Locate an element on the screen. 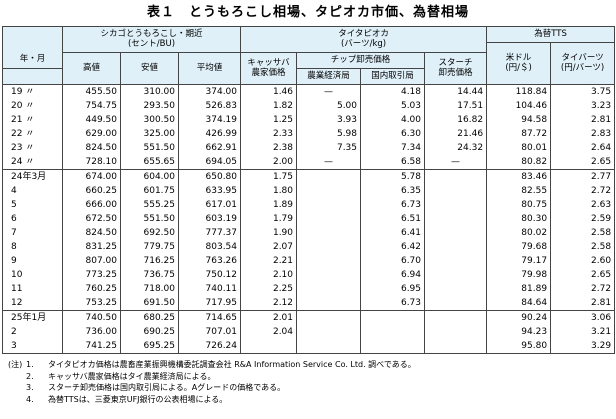 Image resolution: width=616 pixels, height=419 pixels. chip-domestic-header: 国内取引局 is located at coordinates (393, 76).